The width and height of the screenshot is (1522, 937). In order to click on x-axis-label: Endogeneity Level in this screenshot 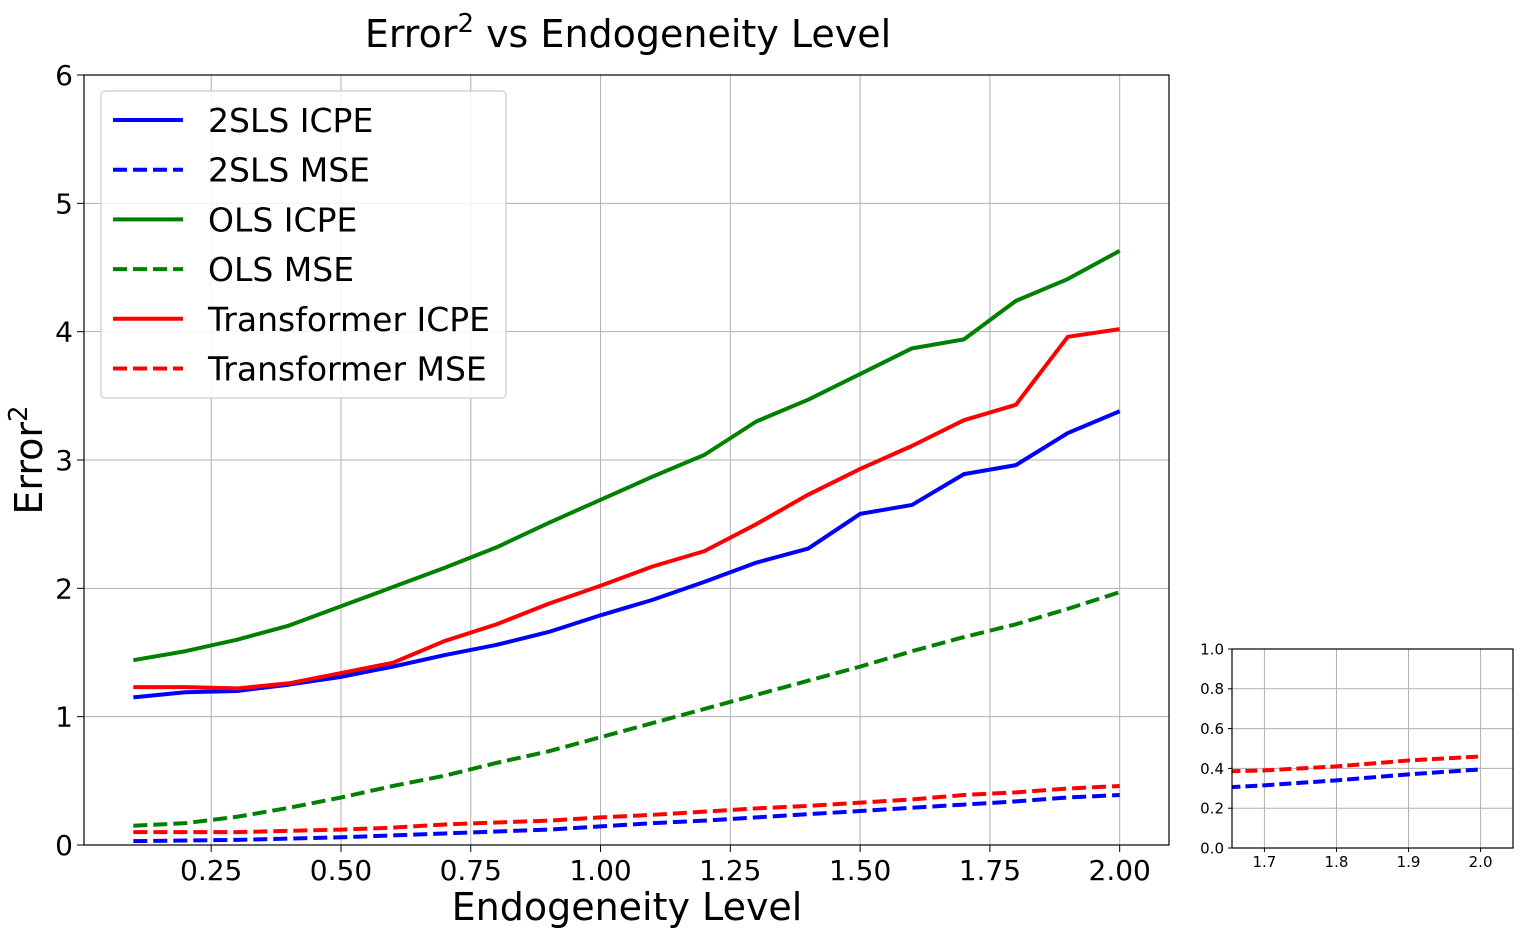, I will do `click(627, 907)`.